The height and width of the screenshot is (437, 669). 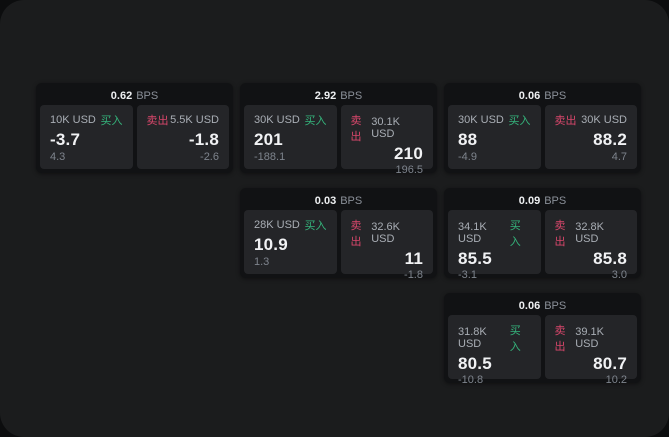 I want to click on buy-amount: 31.8K USD, so click(x=472, y=338).